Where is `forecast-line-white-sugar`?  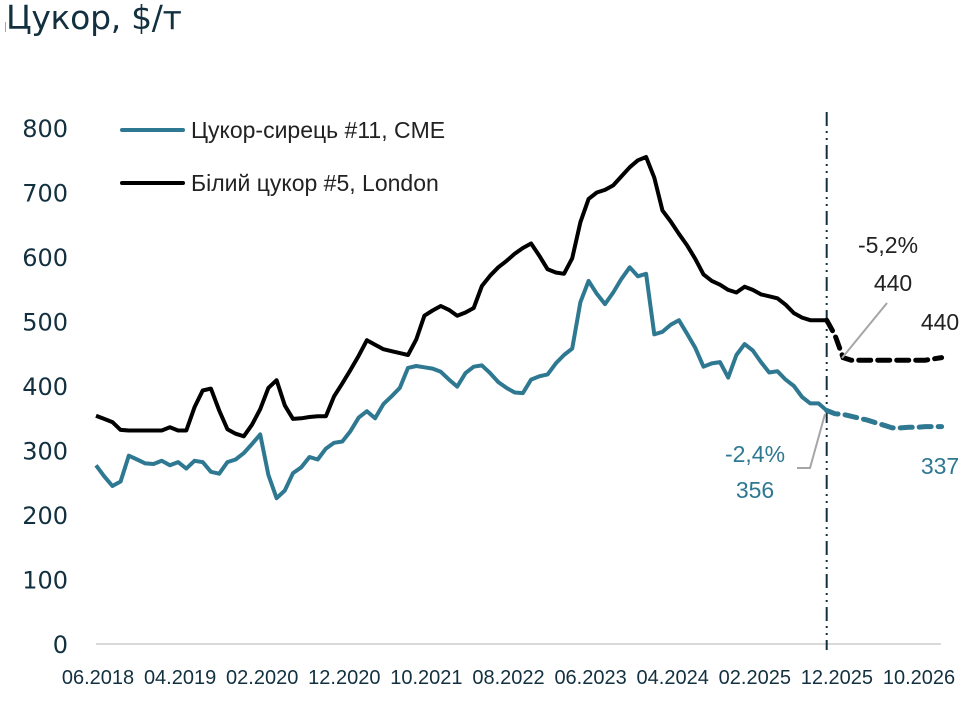 forecast-line-white-sugar is located at coordinates (884, 340).